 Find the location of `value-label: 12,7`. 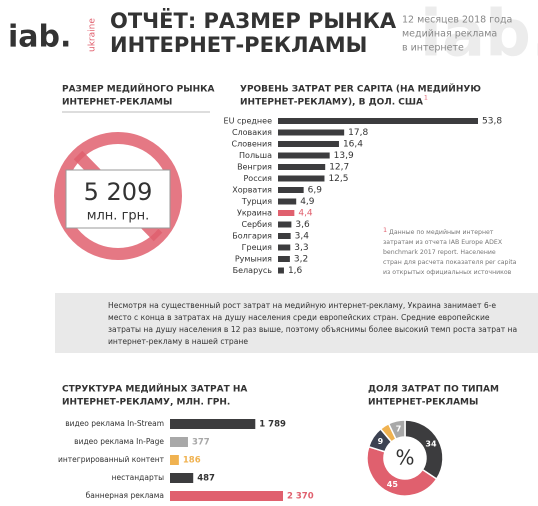

value-label: 12,7 is located at coordinates (339, 168).